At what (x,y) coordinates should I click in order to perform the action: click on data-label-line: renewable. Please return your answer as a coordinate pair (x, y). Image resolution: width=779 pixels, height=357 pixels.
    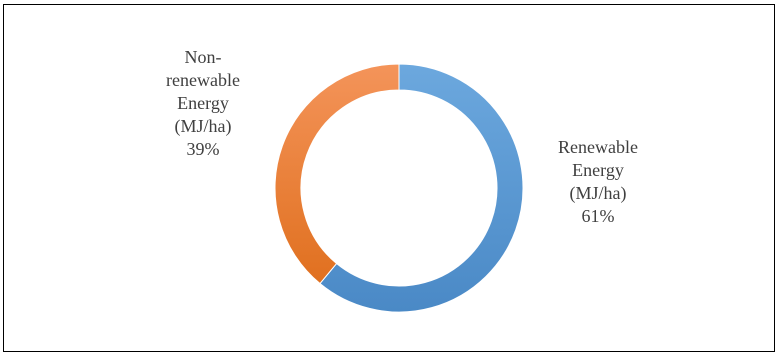
    Looking at the image, I should click on (203, 80).